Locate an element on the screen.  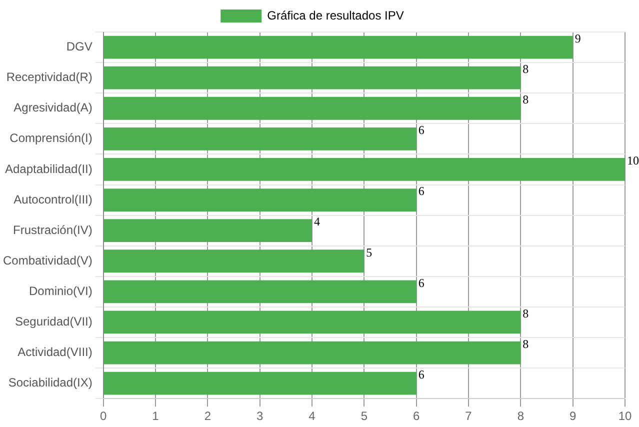
data-label: 4 is located at coordinates (317, 221).